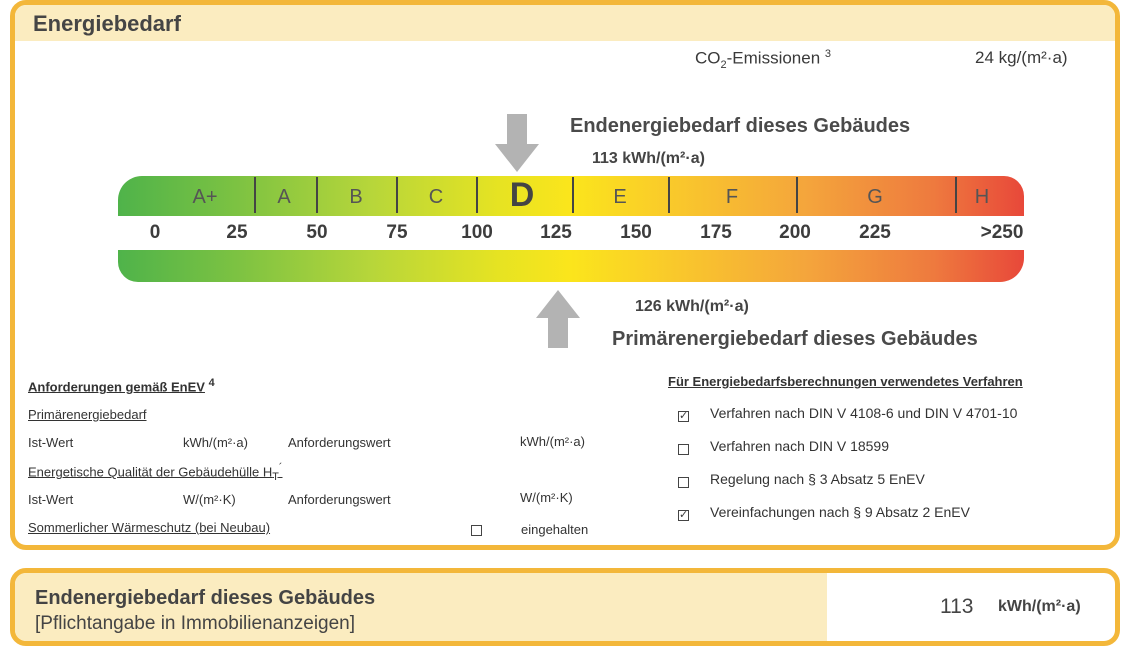 The width and height of the screenshot is (1135, 650). I want to click on scale-tick-label: 0, so click(155, 232).